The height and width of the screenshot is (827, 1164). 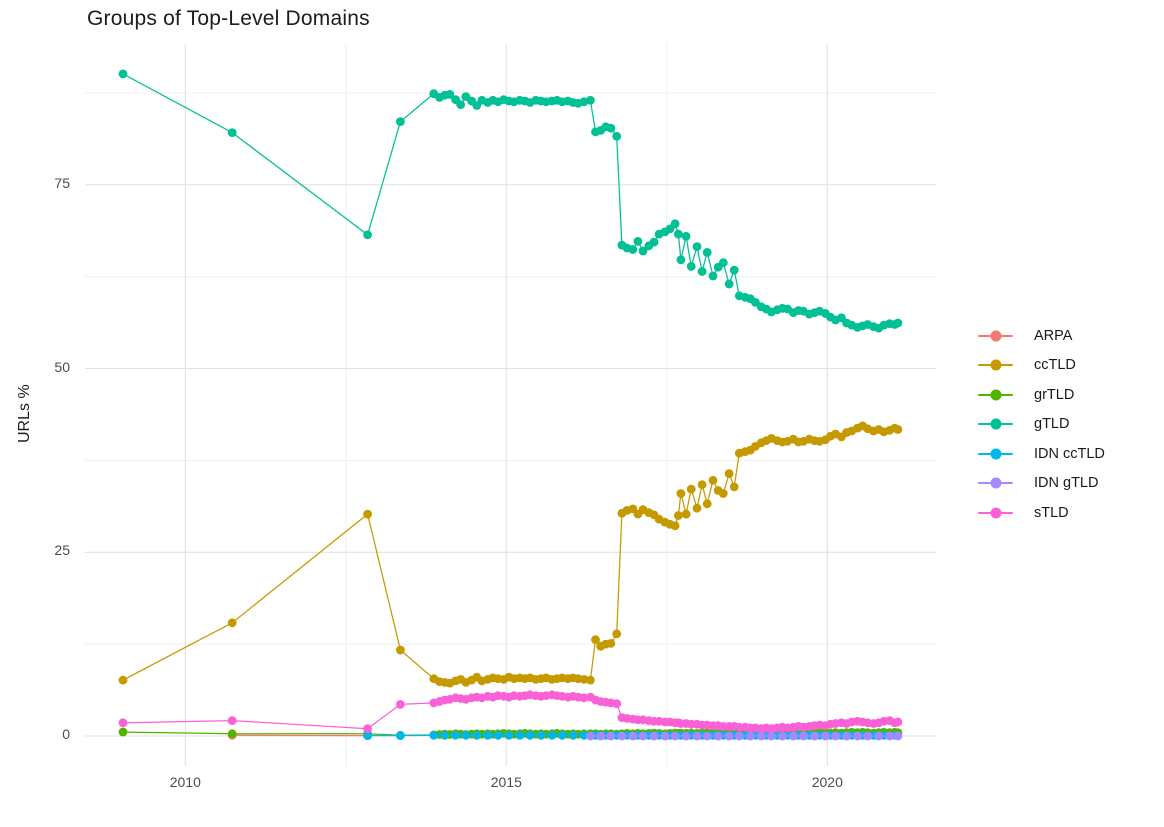 What do you see at coordinates (228, 18) in the screenshot?
I see `chart-title: Groups of Top-Level Domains` at bounding box center [228, 18].